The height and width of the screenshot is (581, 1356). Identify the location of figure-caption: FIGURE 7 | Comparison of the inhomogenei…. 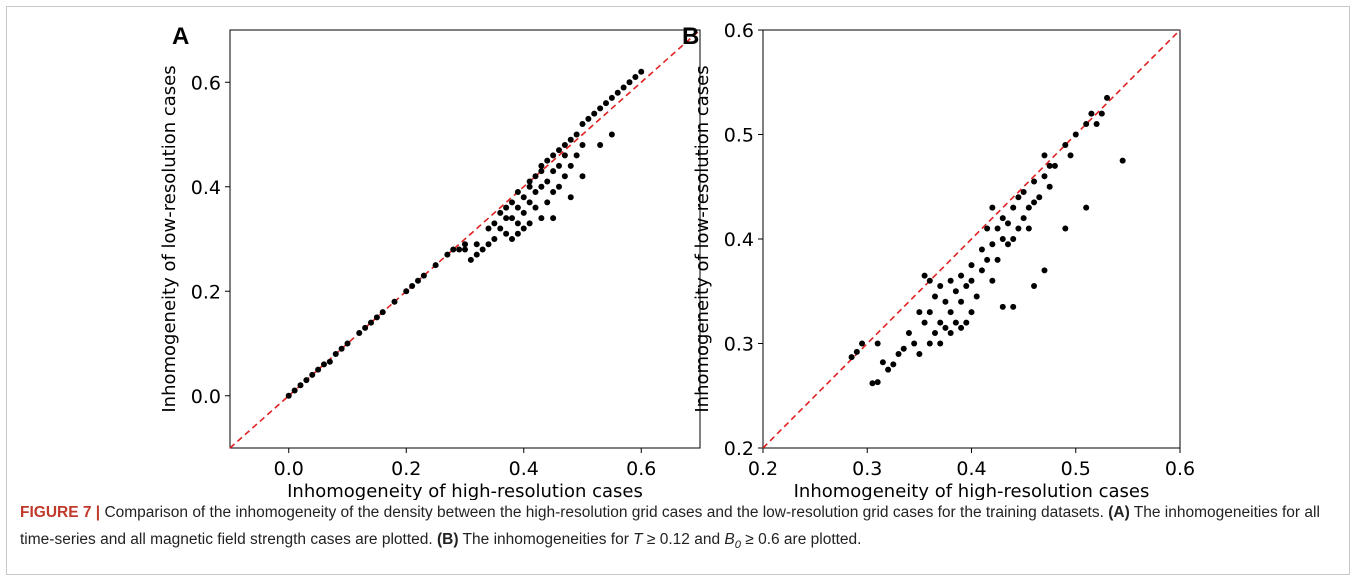
(680, 529).